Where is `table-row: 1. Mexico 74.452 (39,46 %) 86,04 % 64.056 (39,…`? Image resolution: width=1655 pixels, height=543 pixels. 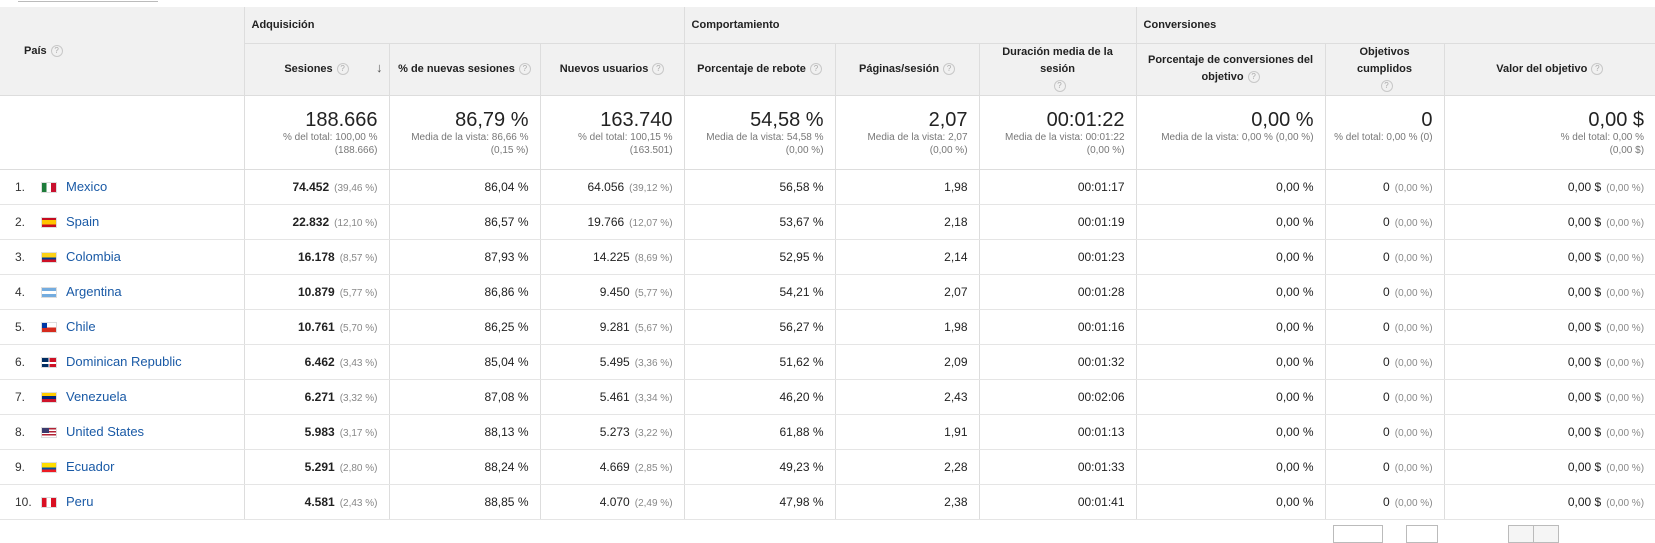
table-row: 1. Mexico 74.452 (39,46 %) 86,04 % 64.056 (39,… is located at coordinates (827, 187).